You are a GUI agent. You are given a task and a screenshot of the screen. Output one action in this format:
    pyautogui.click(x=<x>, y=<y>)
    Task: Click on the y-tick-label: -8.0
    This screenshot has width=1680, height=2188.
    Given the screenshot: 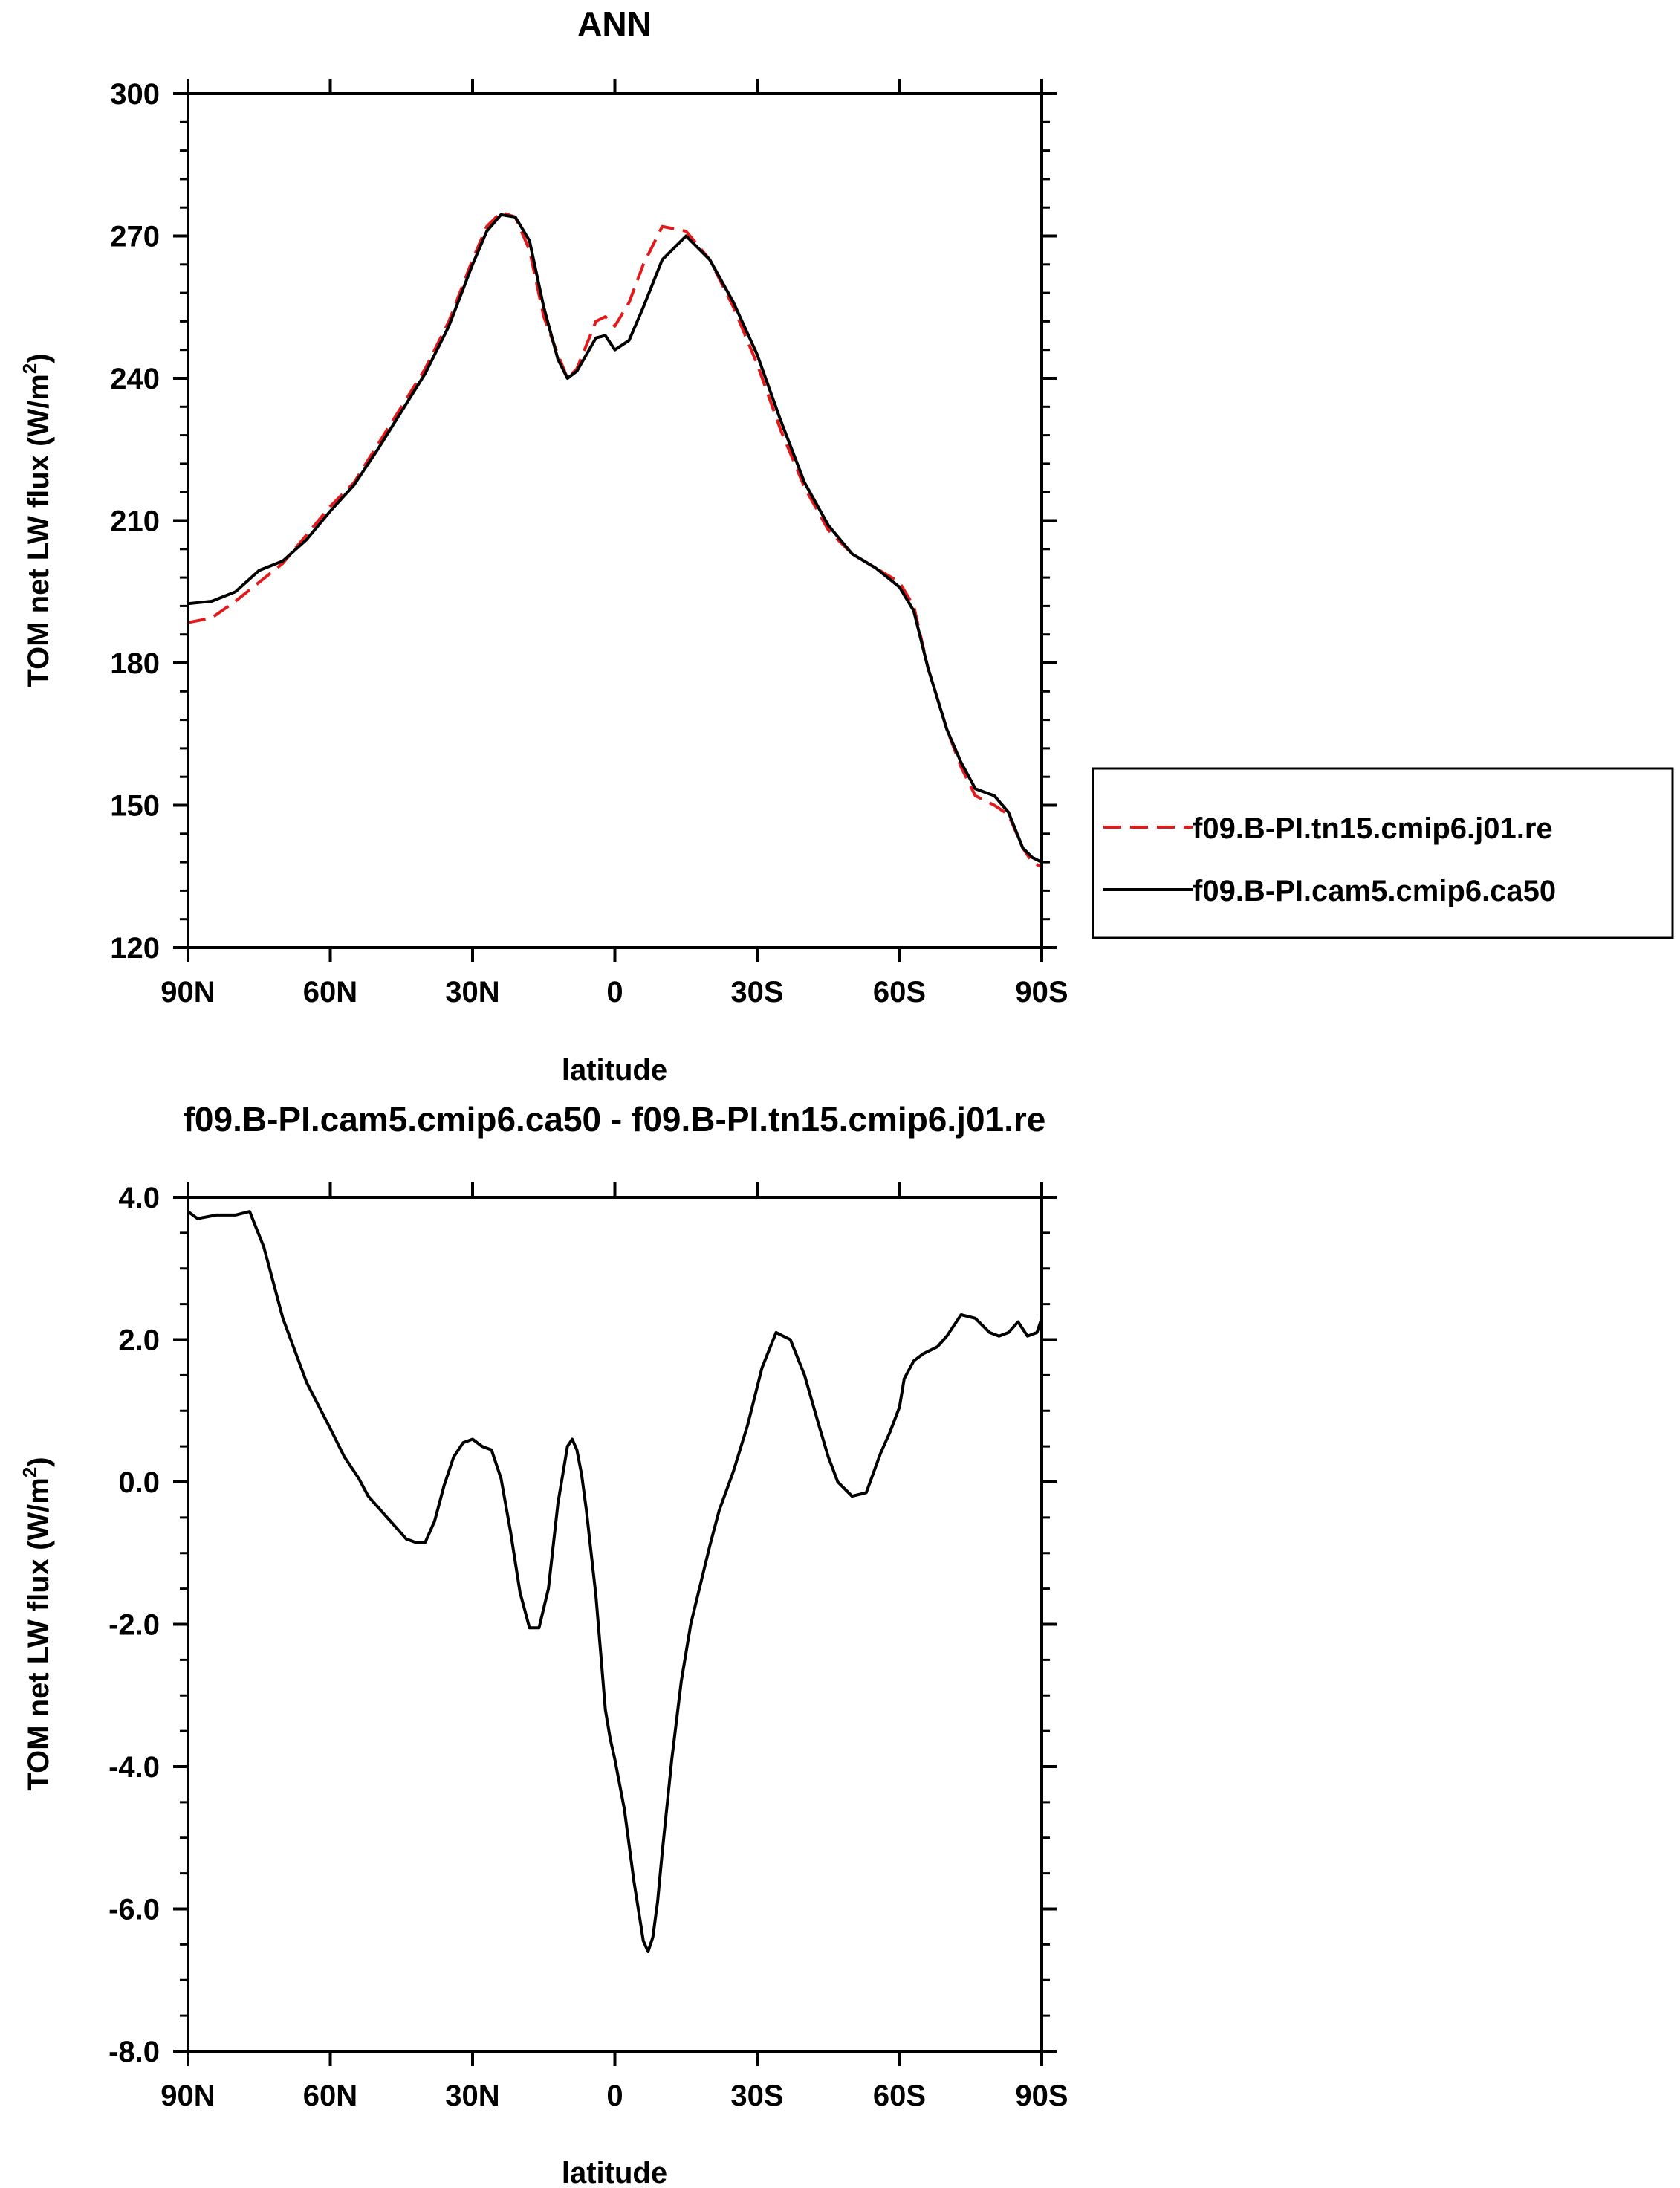 What is the action you would take?
    pyautogui.click(x=134, y=2052)
    